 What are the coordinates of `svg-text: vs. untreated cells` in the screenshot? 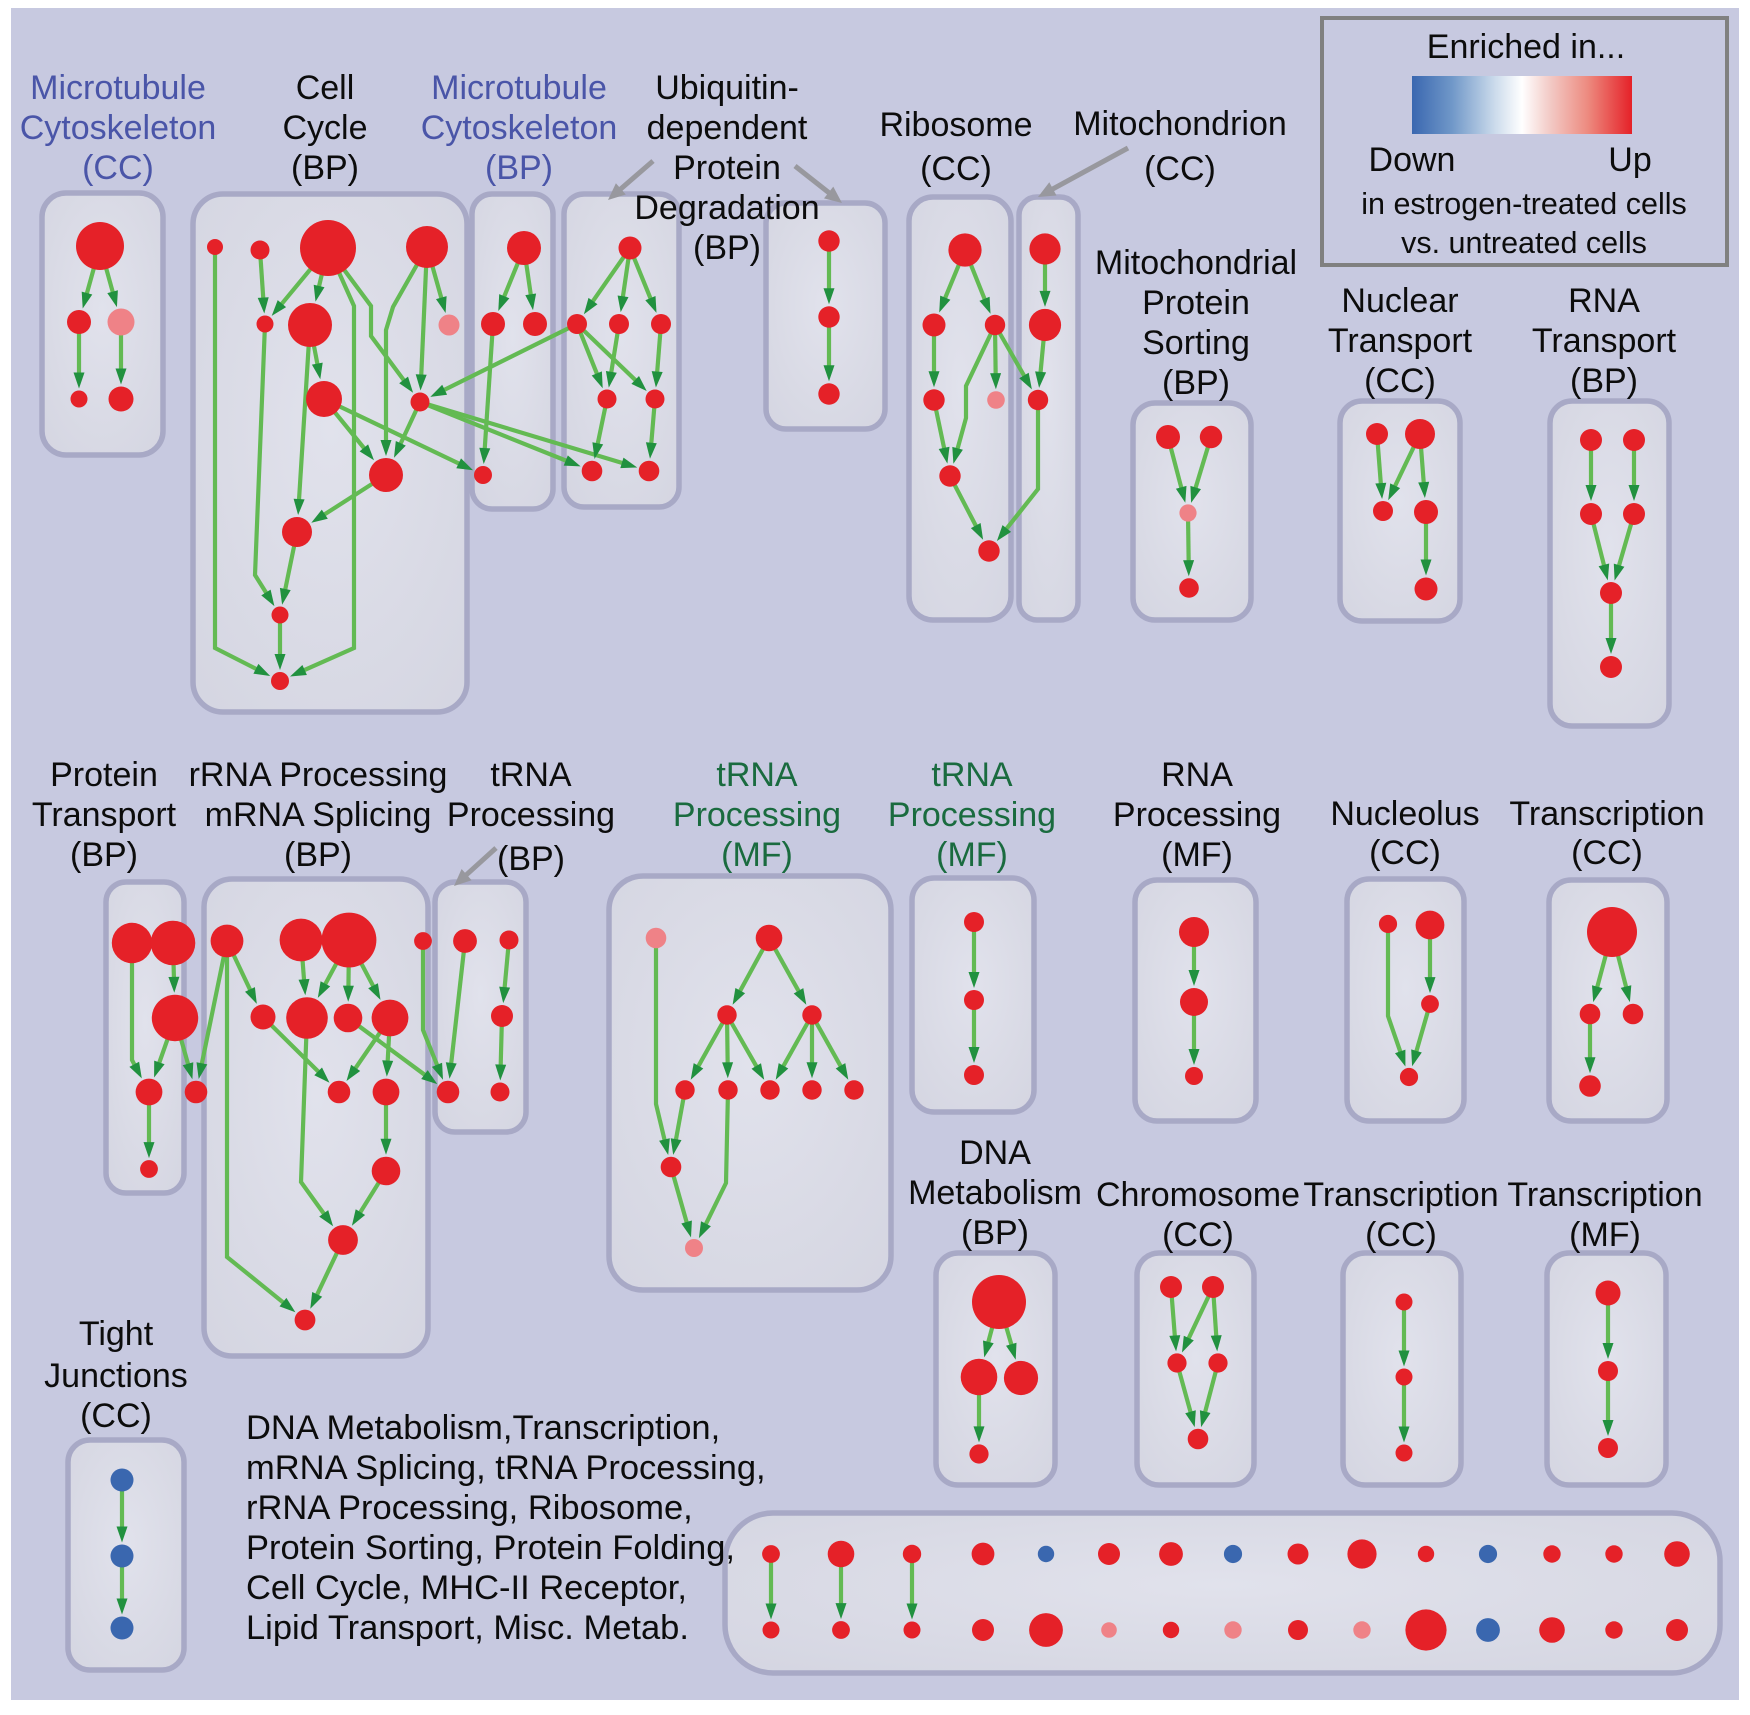 It's located at (1524, 243).